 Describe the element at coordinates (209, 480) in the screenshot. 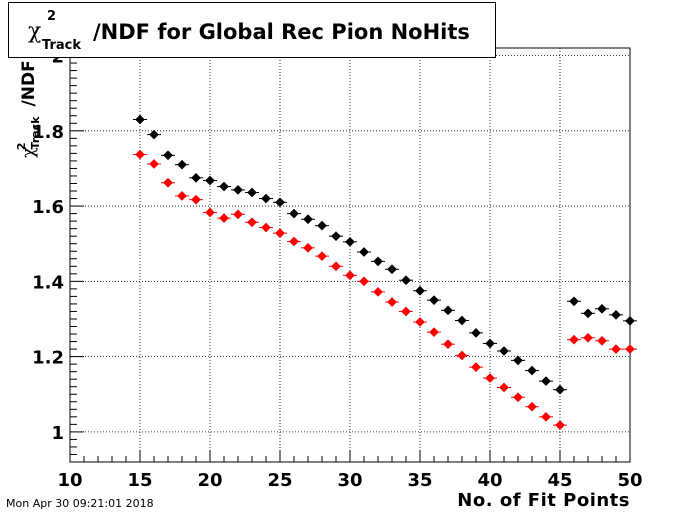

I see `x-tick-label: 20` at that location.